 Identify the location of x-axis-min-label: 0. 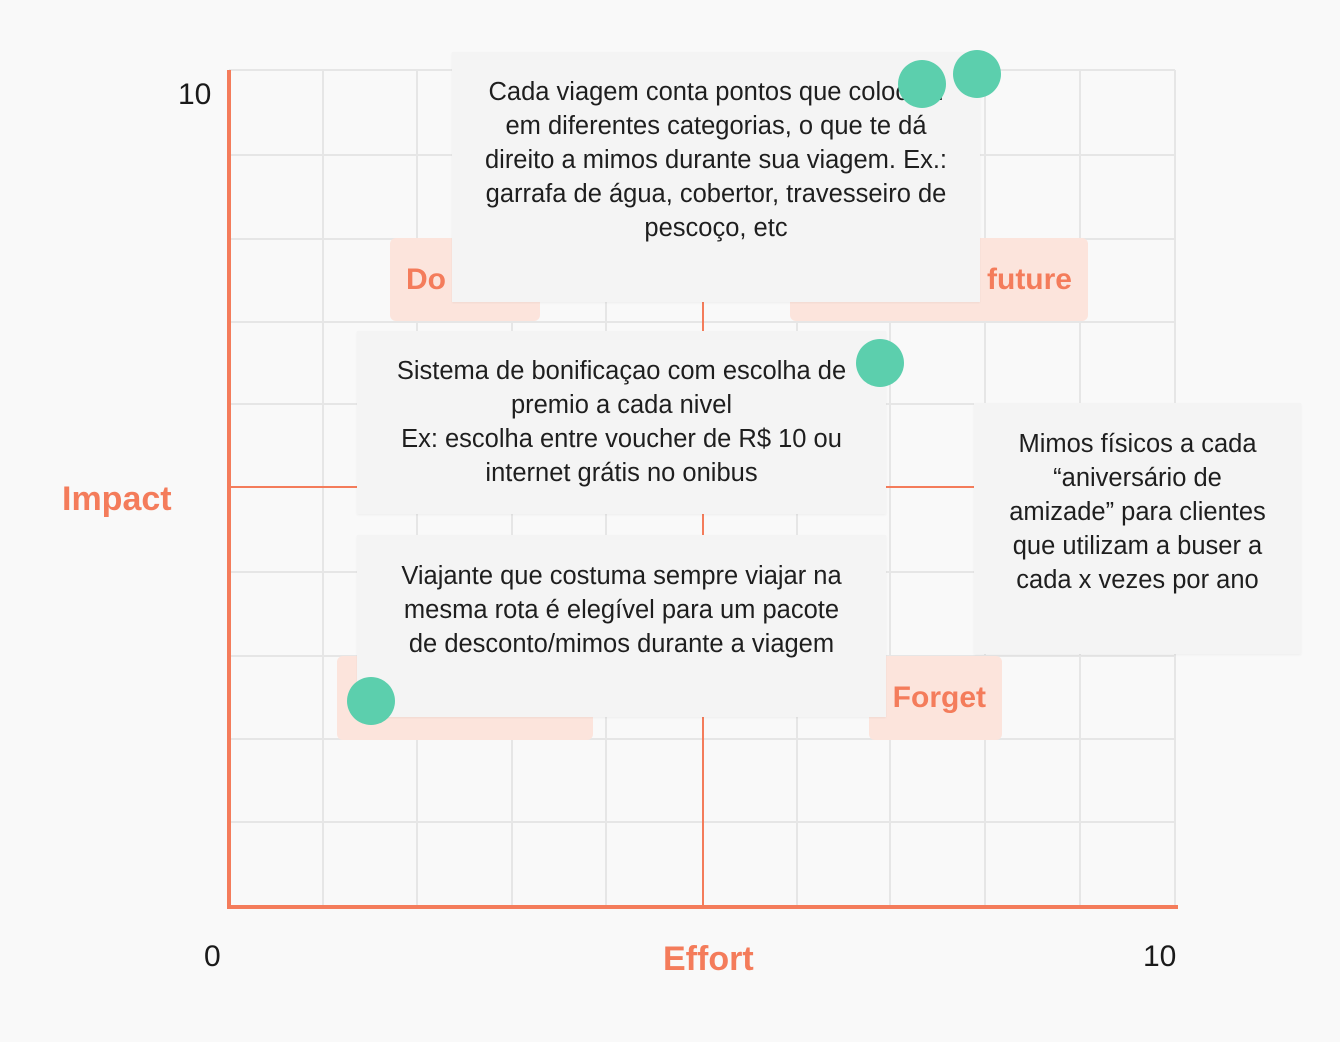
(212, 956).